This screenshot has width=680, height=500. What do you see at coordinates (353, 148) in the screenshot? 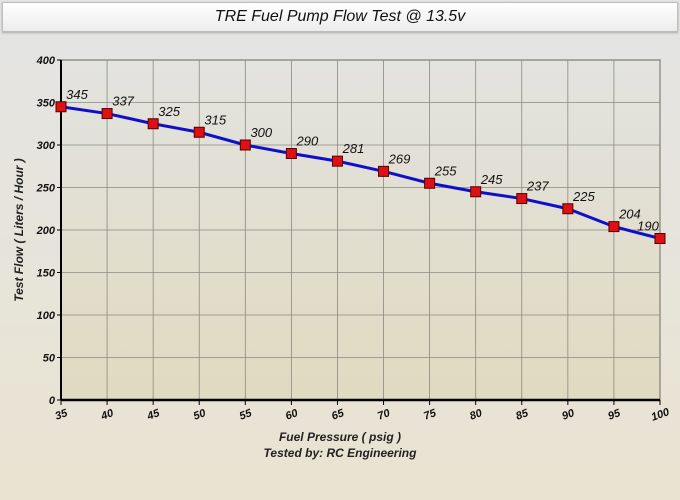
I see `data-label: 281` at bounding box center [353, 148].